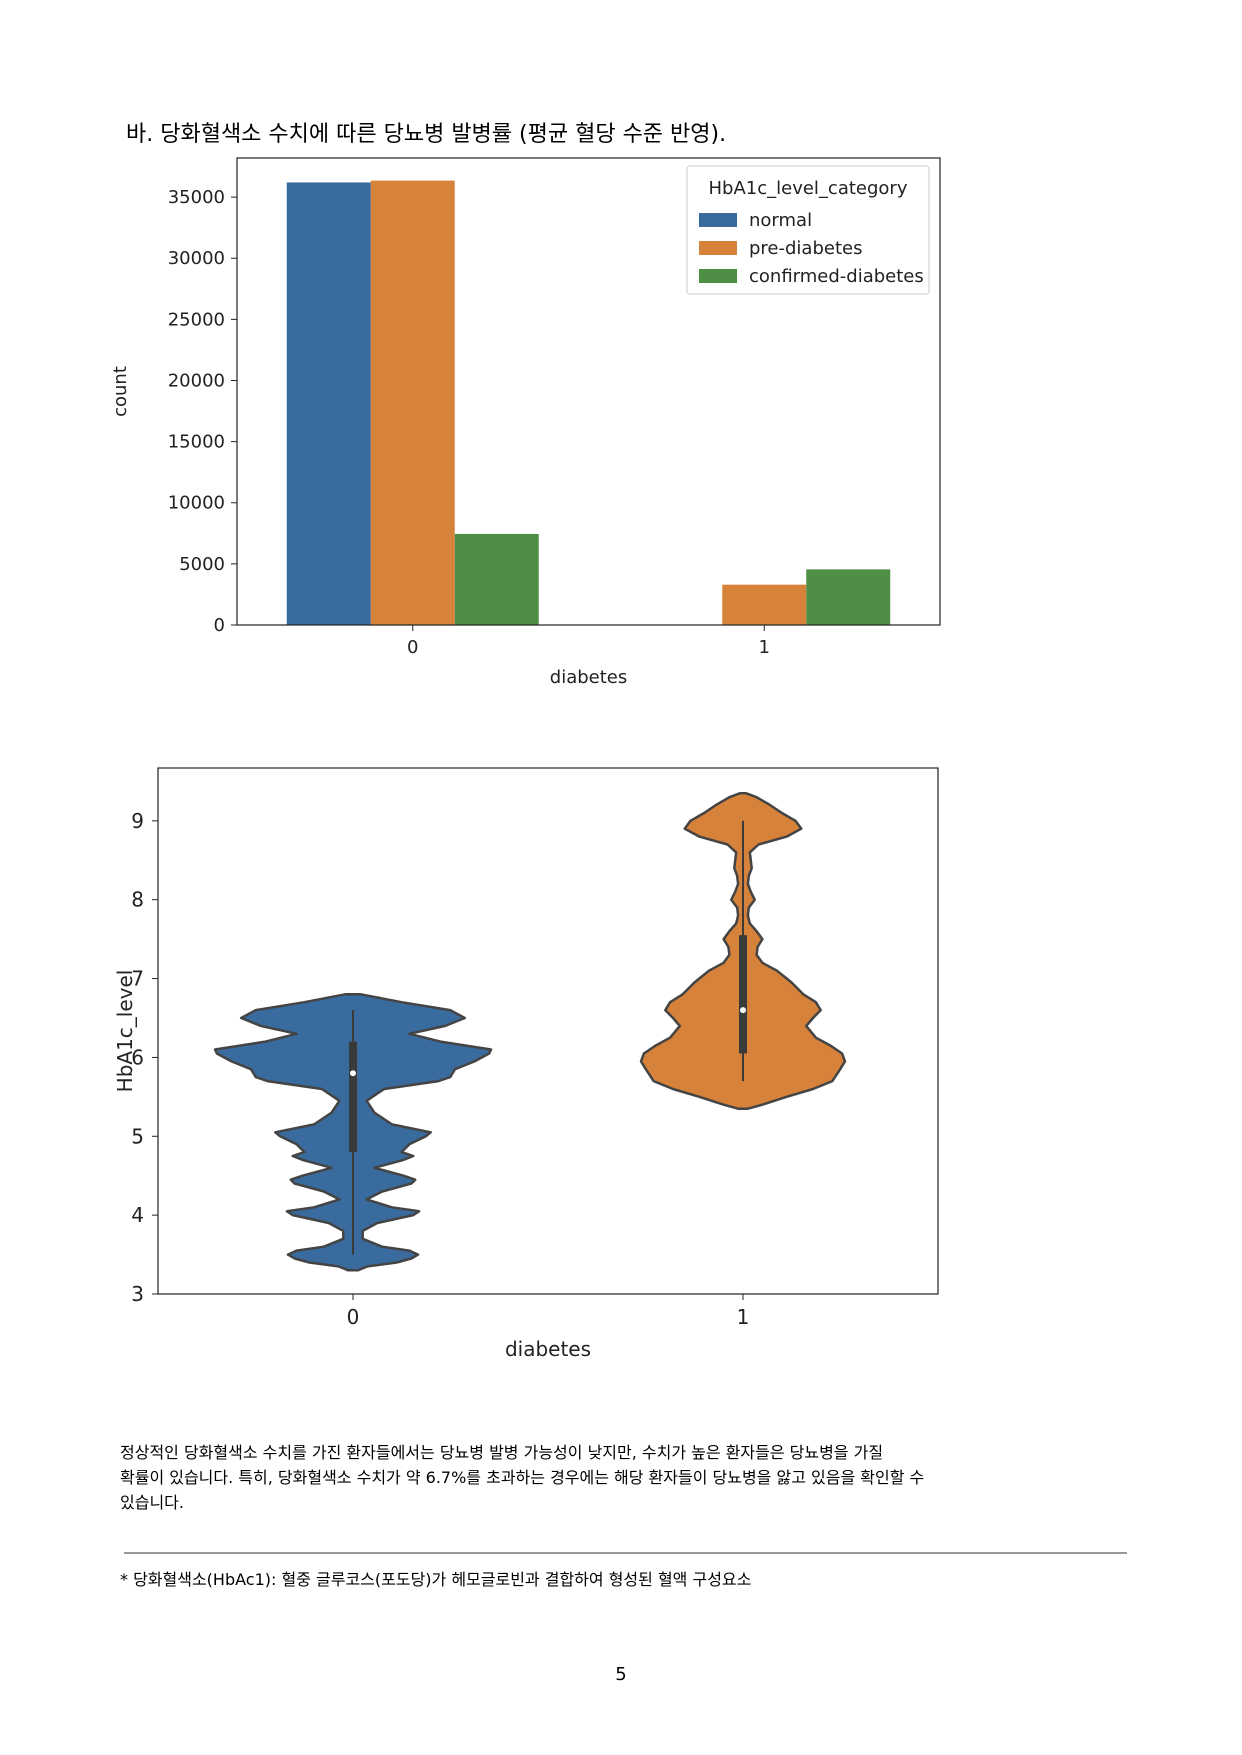 Image resolution: width=1242 pixels, height=1755 pixels. What do you see at coordinates (137, 821) in the screenshot?
I see `y-tick-label: 9` at bounding box center [137, 821].